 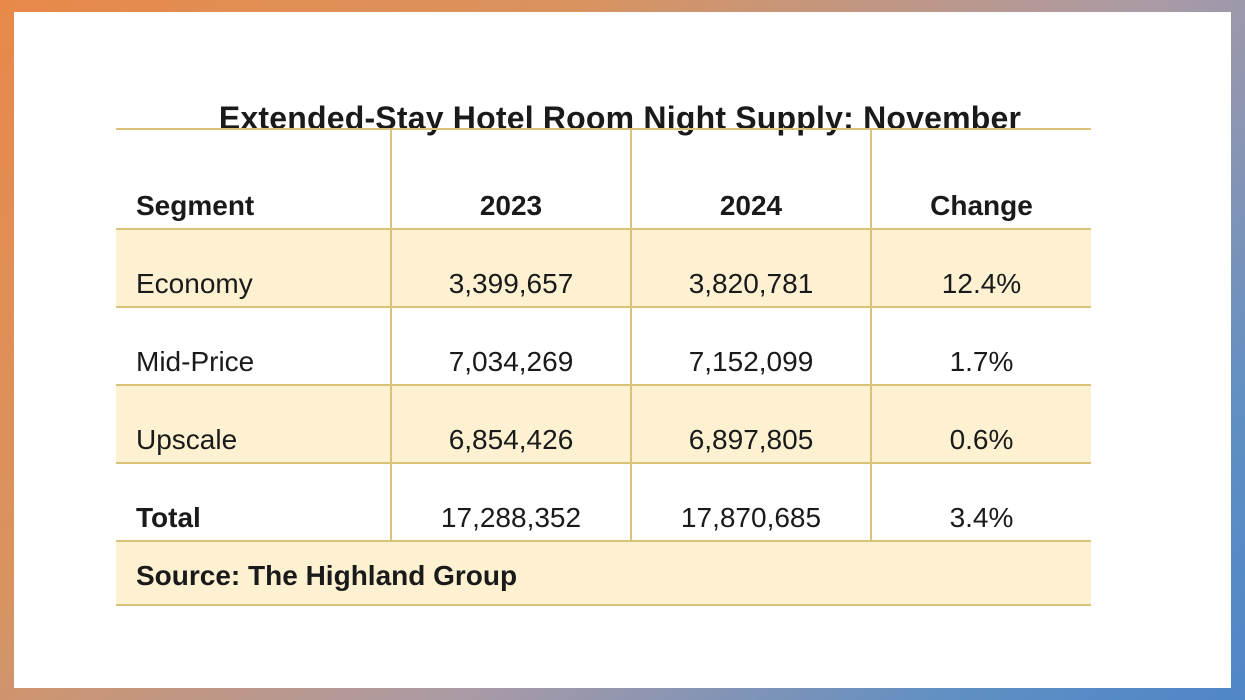 I want to click on source-note: Source: The Highland Group, so click(x=327, y=575).